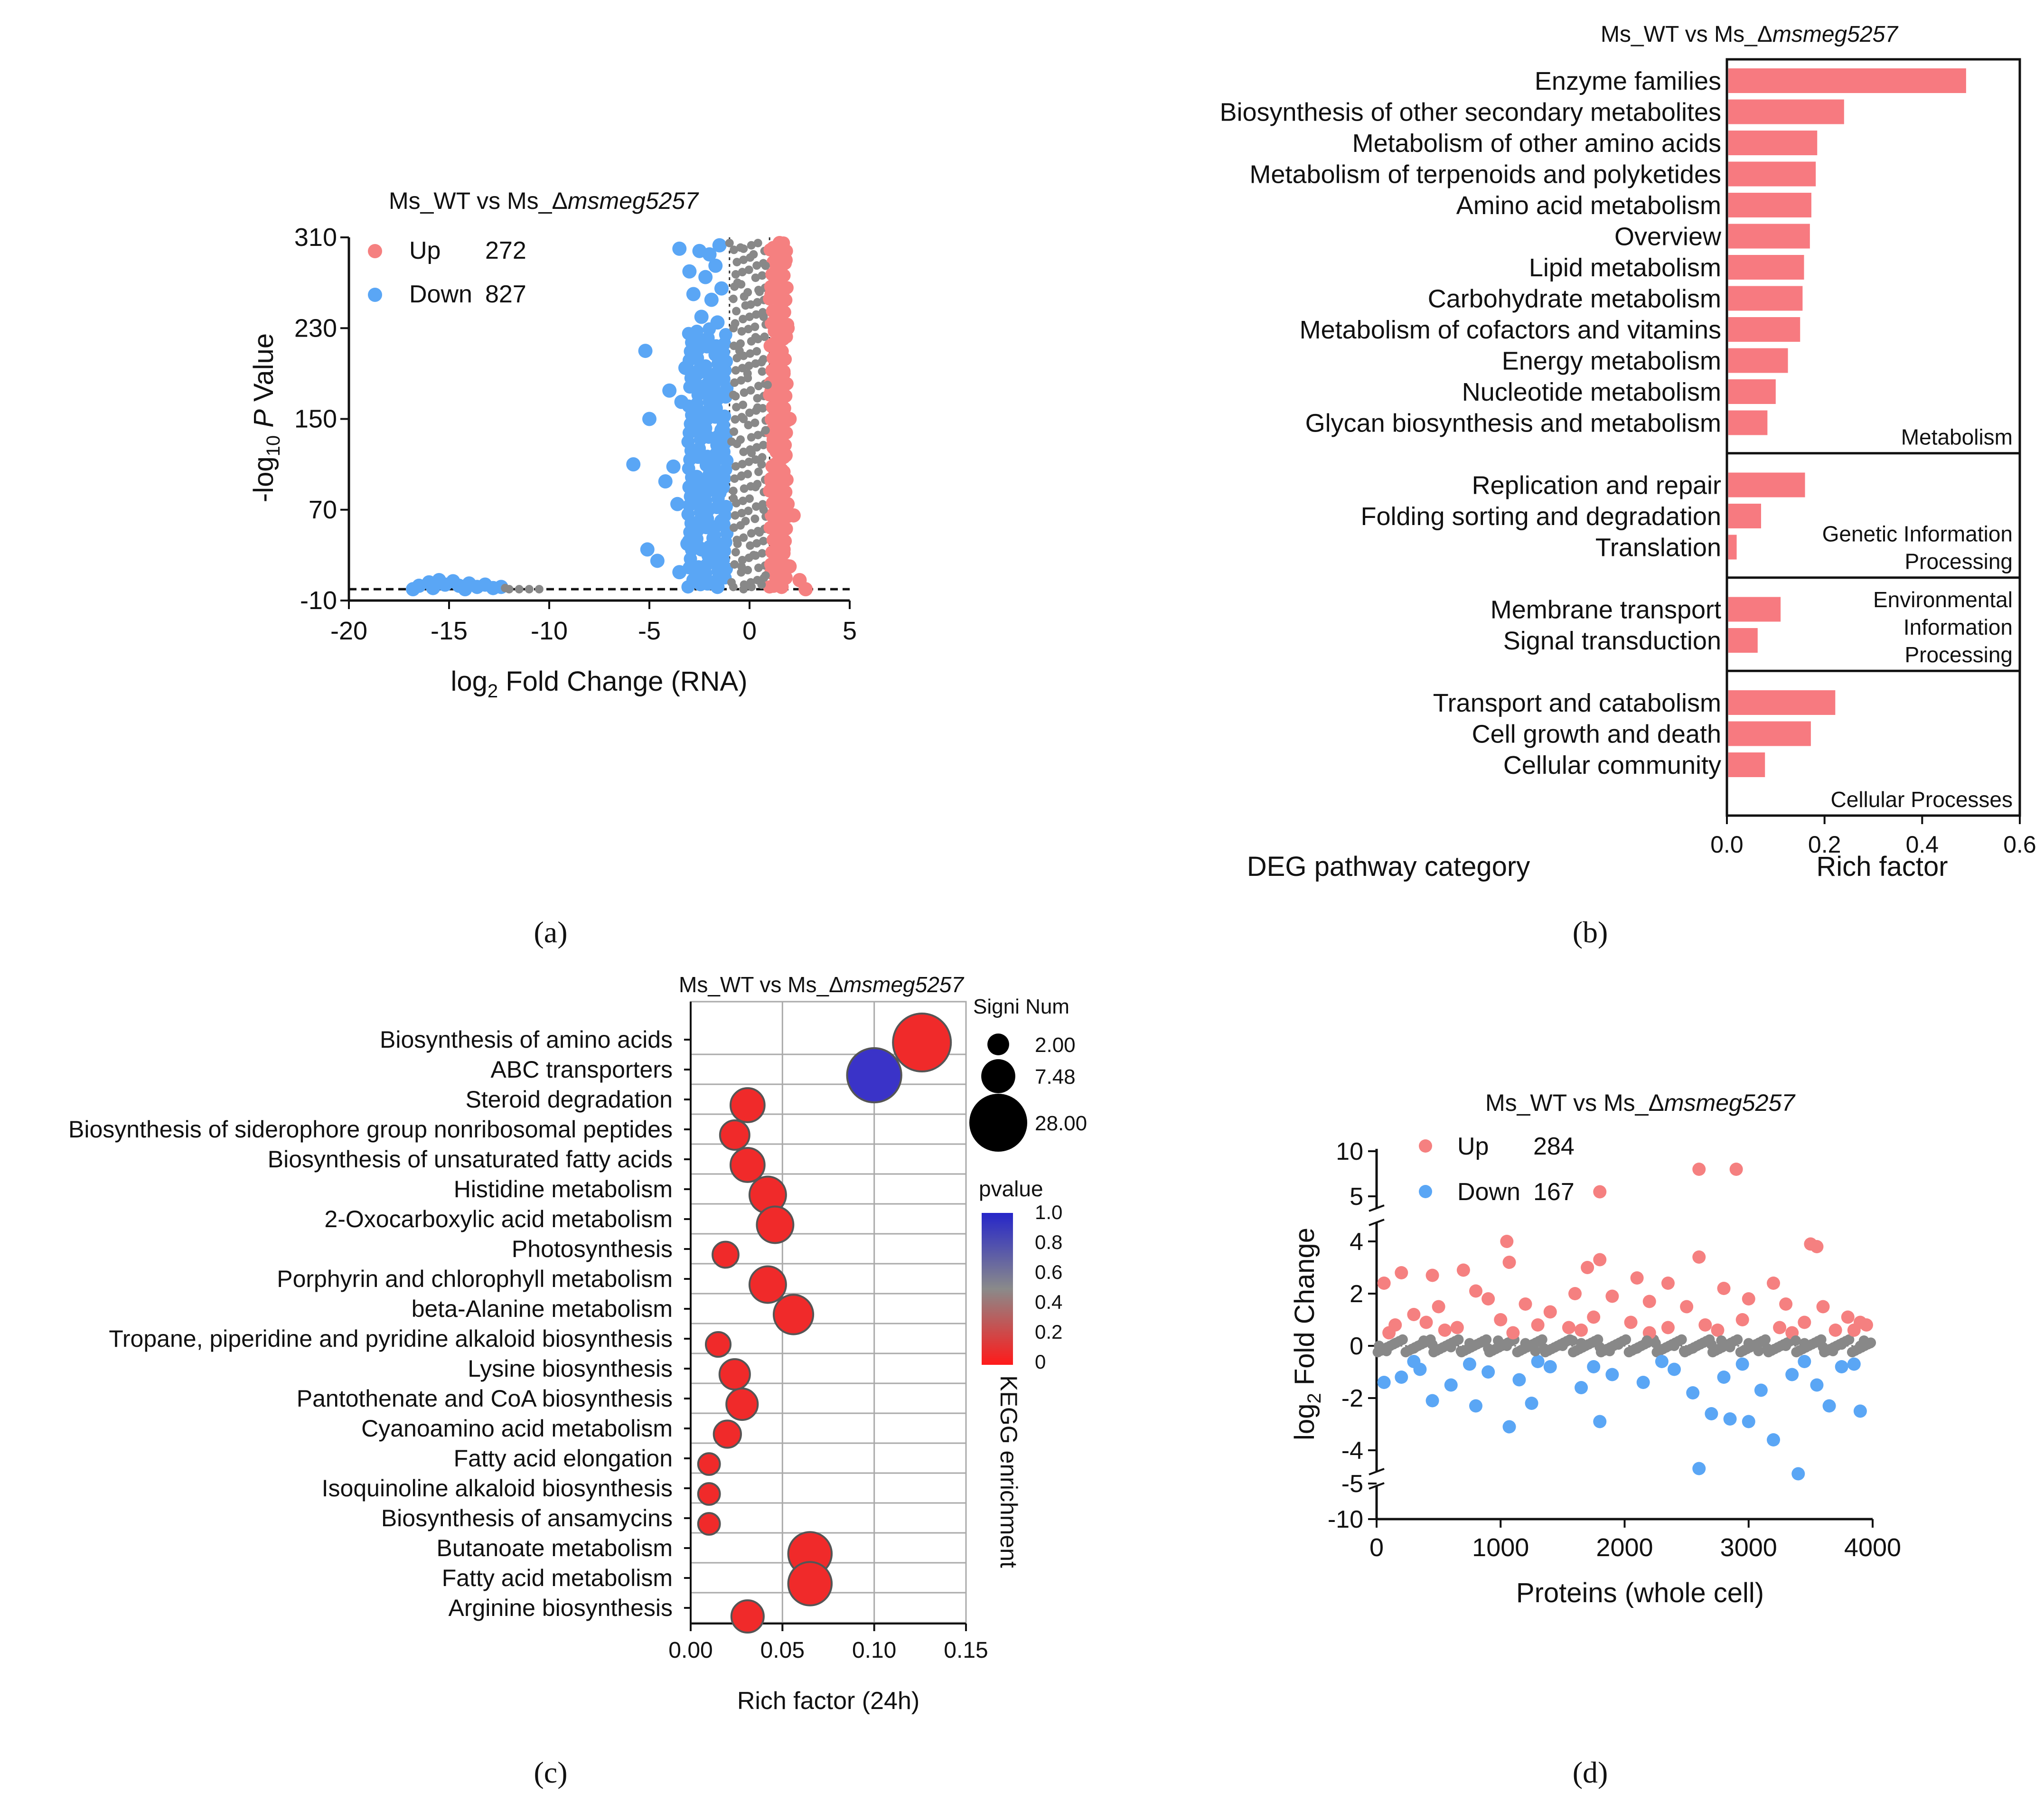 The height and width of the screenshot is (1803, 2044). What do you see at coordinates (1011, 1188) in the screenshot?
I see `c-color-legend-title: pvalue` at bounding box center [1011, 1188].